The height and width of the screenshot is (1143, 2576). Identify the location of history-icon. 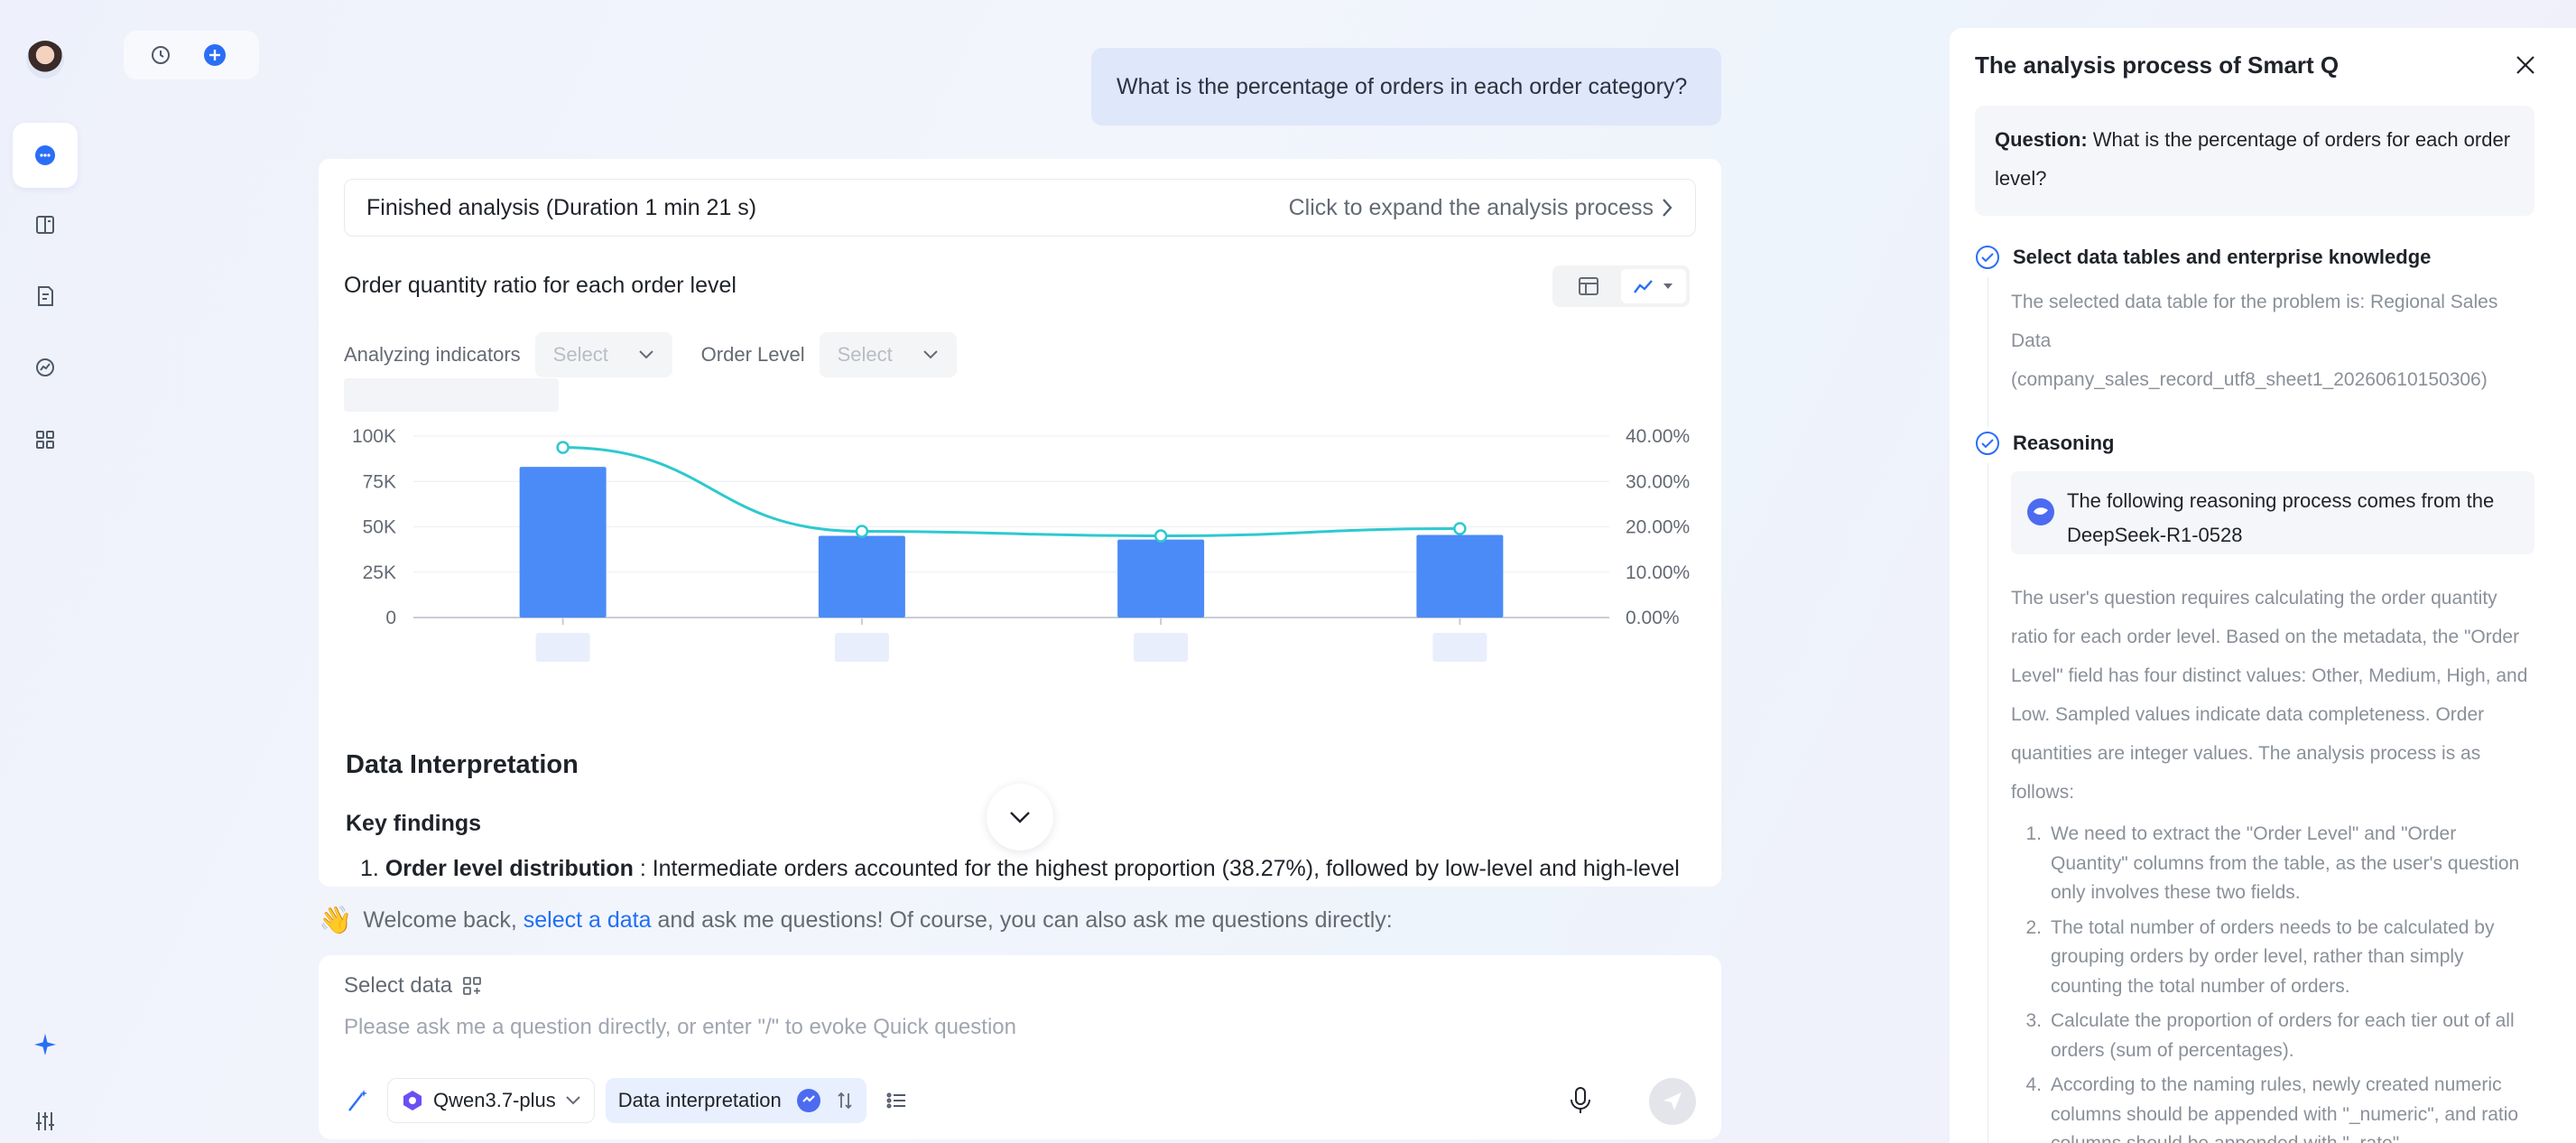
(160, 55).